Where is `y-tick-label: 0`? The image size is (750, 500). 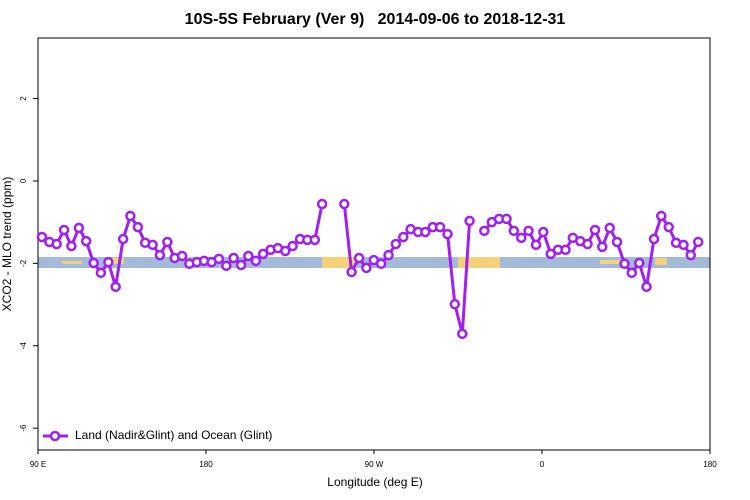 y-tick-label: 0 is located at coordinates (23, 180).